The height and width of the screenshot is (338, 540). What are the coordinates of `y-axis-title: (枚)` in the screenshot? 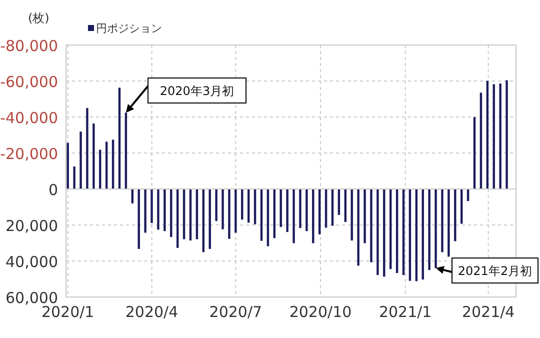 It's located at (39, 18).